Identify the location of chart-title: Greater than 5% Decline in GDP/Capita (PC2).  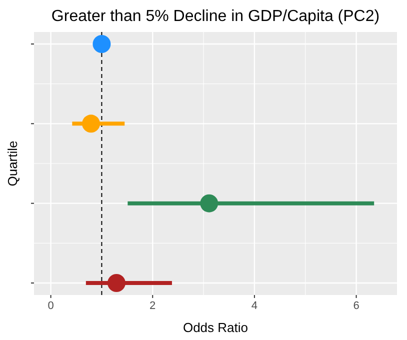
(215, 16).